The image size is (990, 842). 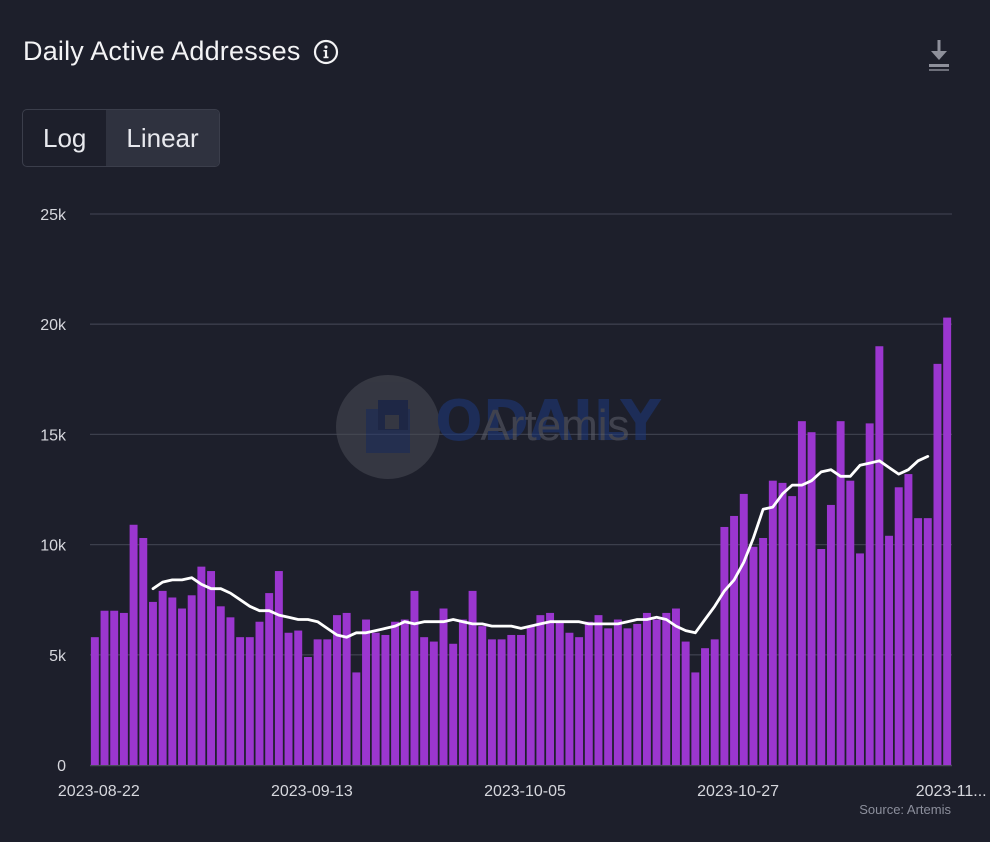 I want to click on scale-toggle: Log Linear, so click(x=121, y=138).